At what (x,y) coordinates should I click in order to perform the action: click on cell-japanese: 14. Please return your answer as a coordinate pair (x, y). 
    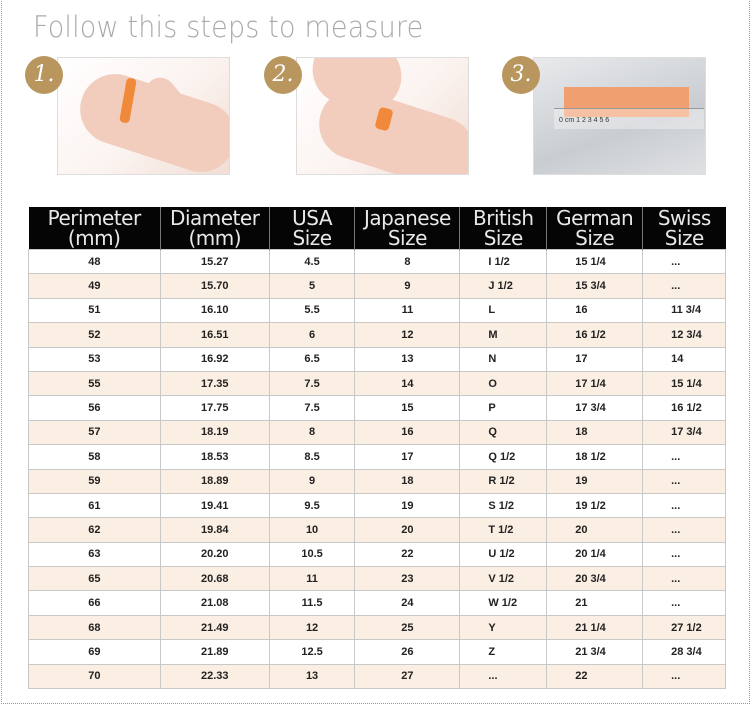
    Looking at the image, I should click on (407, 383).